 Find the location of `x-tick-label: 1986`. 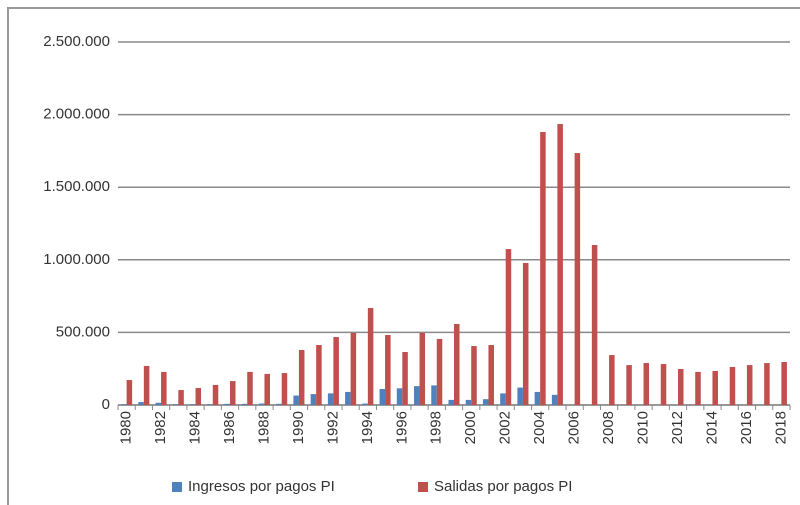

x-tick-label: 1986 is located at coordinates (229, 427).